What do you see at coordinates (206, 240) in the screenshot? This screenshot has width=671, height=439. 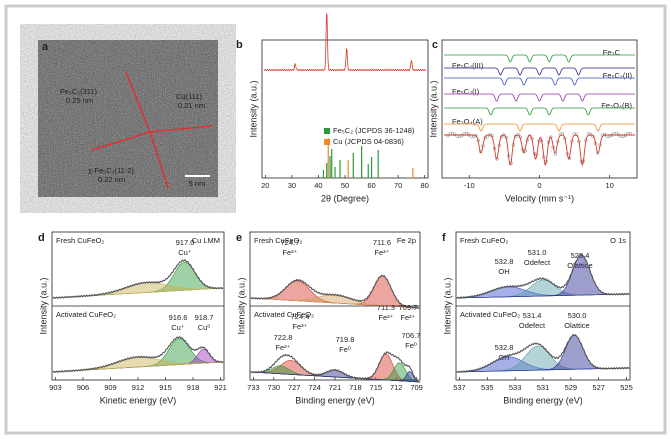 I see `annotation: Cu LMM` at bounding box center [206, 240].